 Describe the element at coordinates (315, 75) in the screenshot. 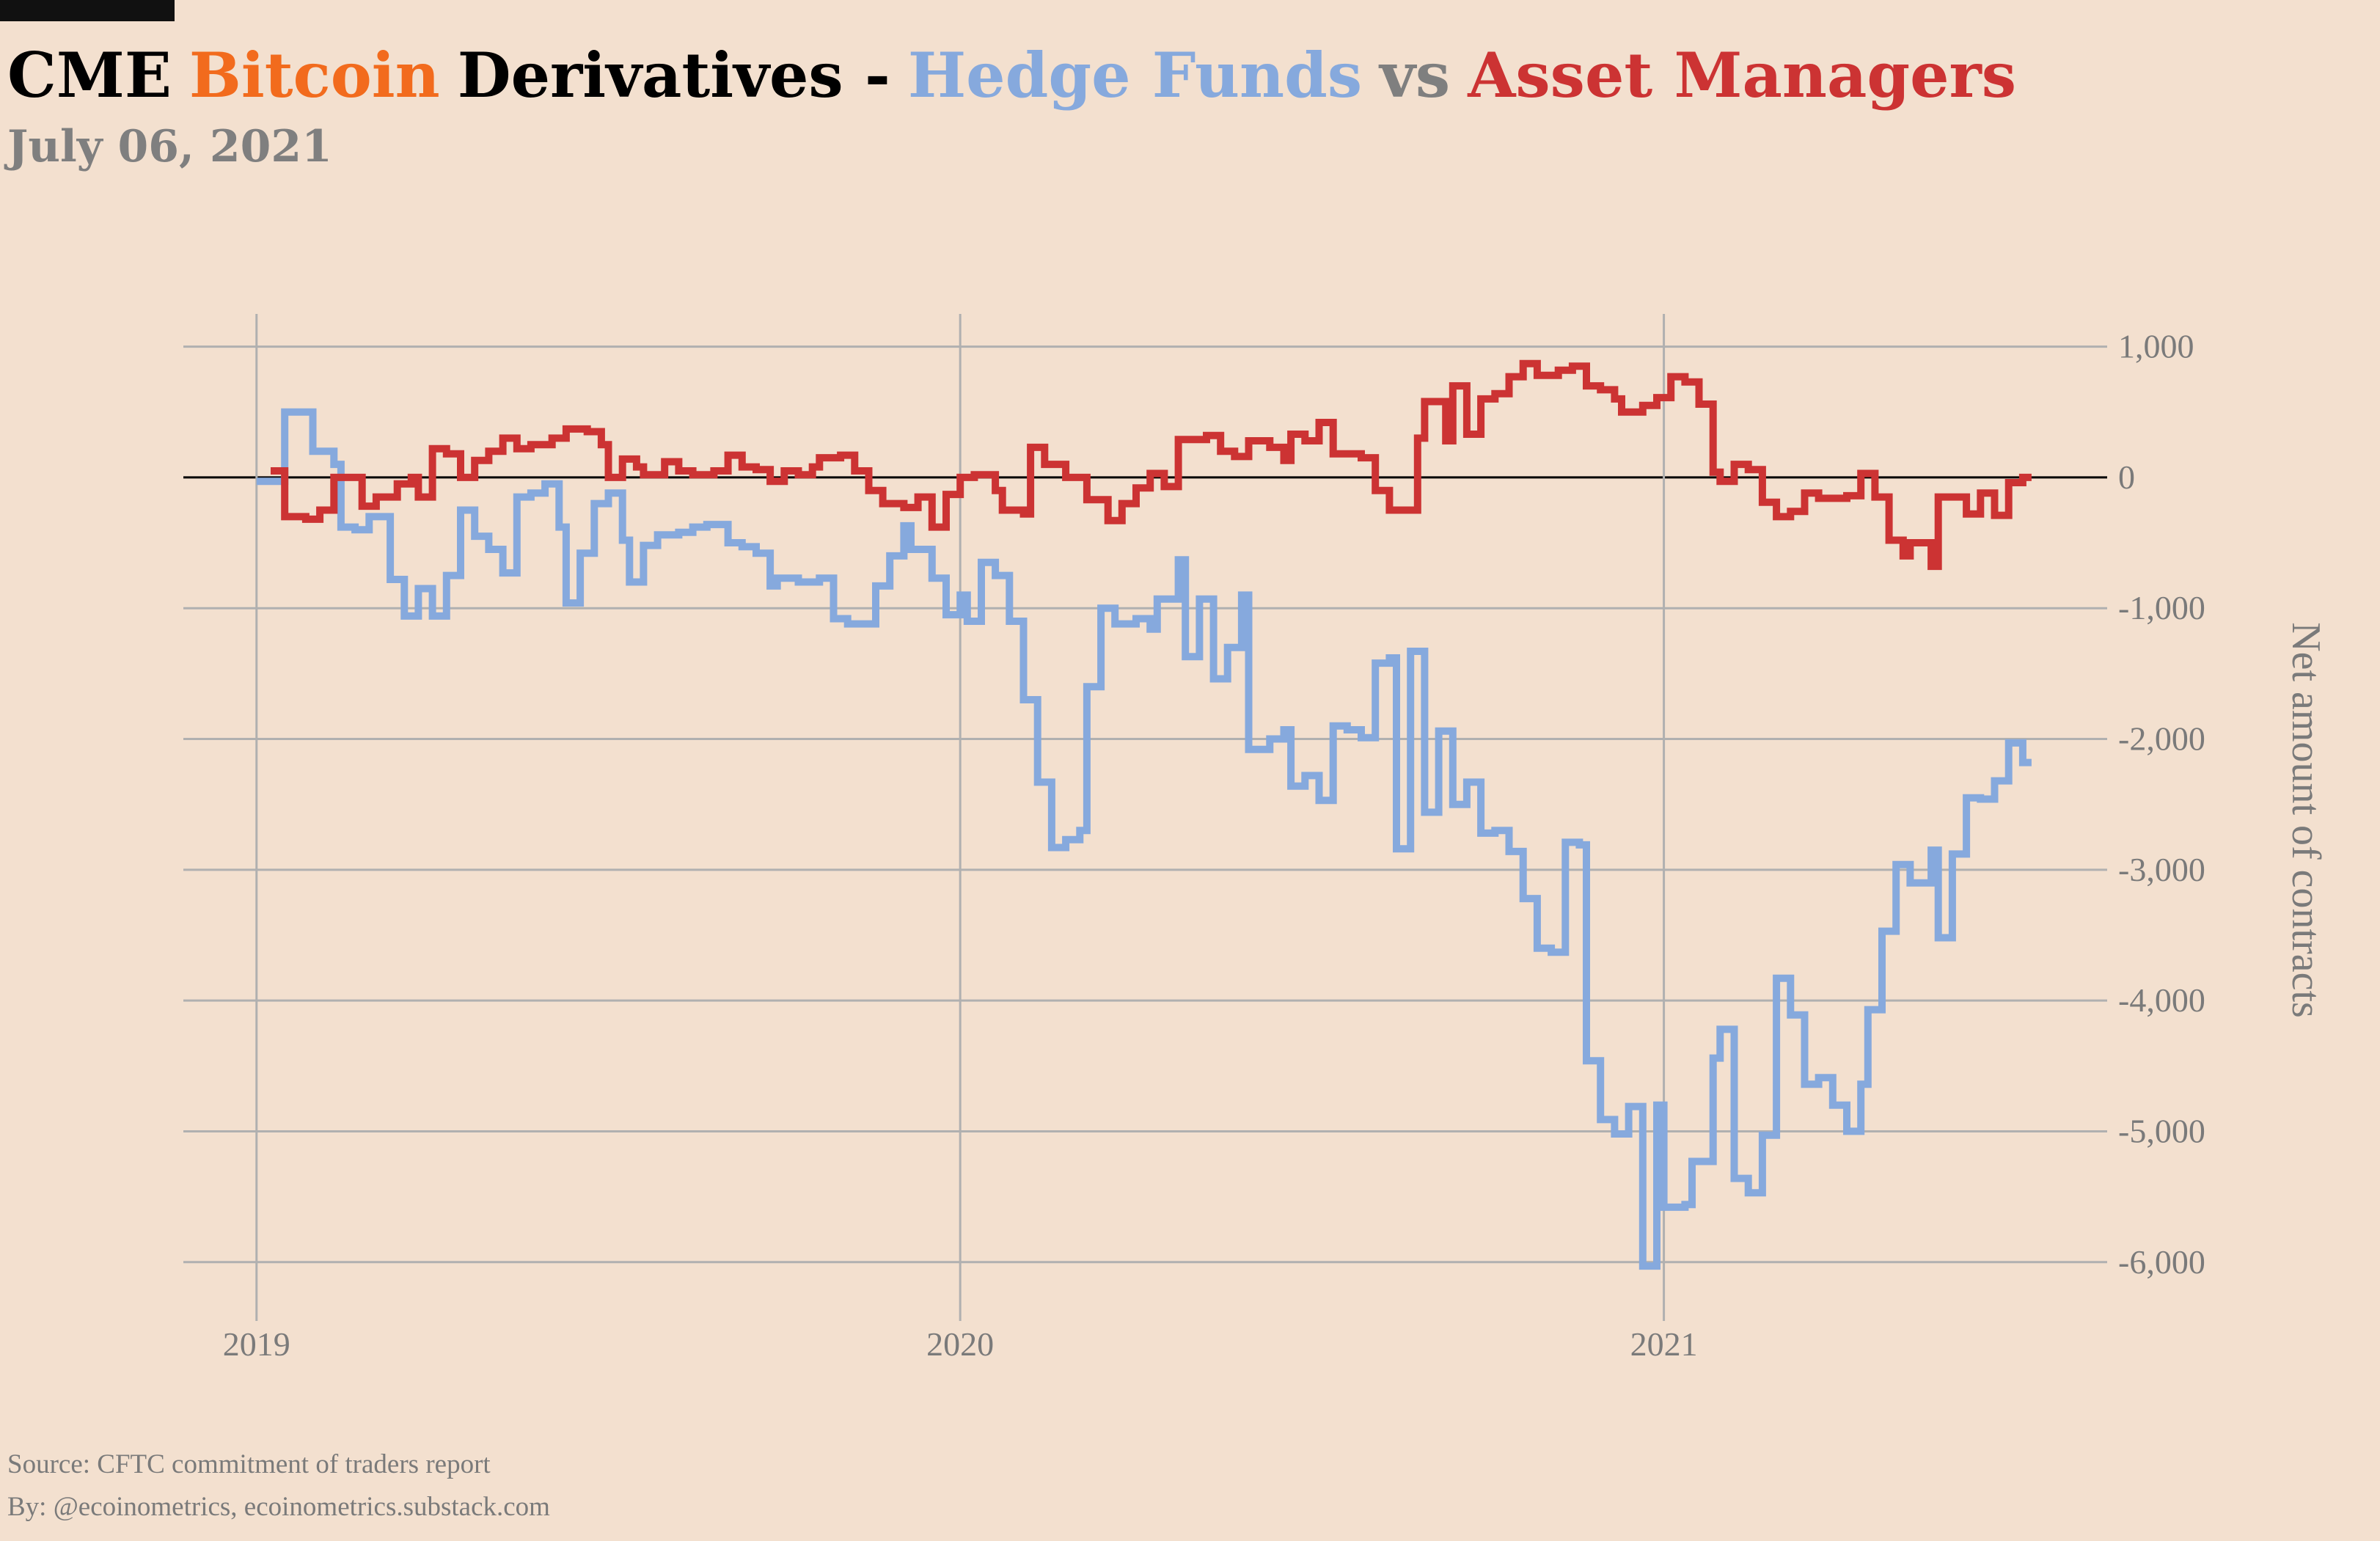

I see `title-part: Bitcoin` at that location.